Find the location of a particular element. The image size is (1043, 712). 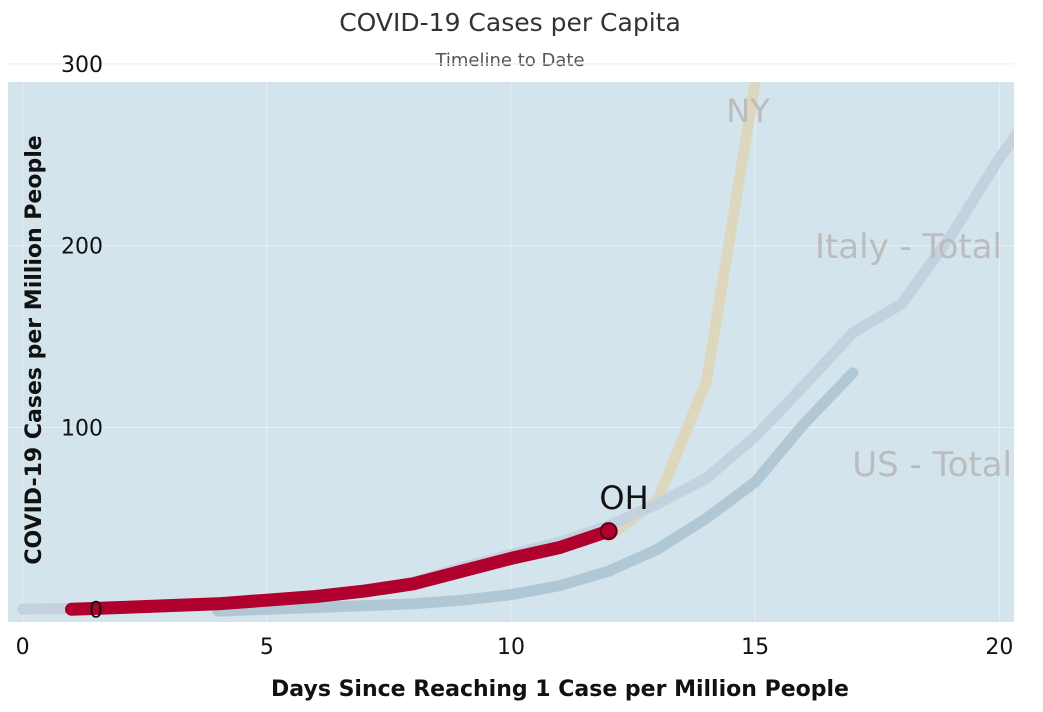

y-axis-label: COVID-19 Cases per Million People is located at coordinates (34, 349).